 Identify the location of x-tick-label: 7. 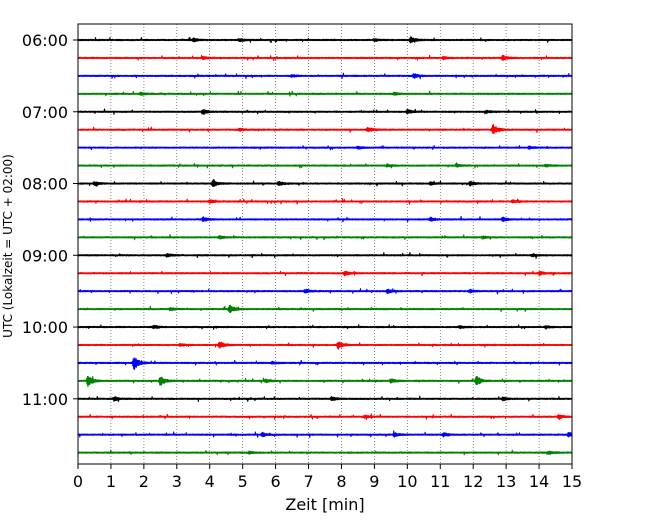
(308, 481).